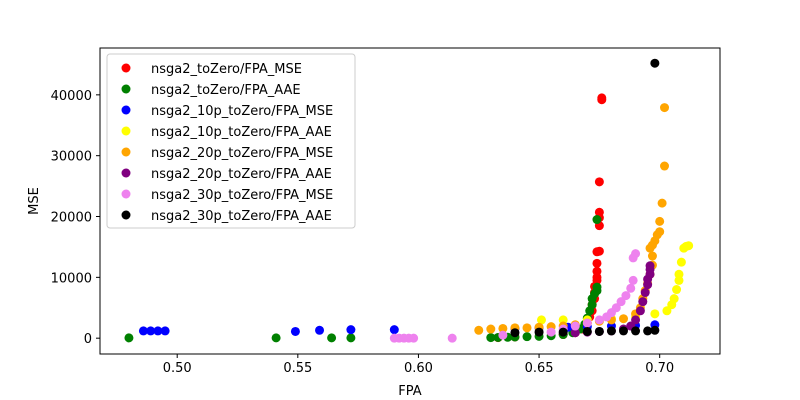 The height and width of the screenshot is (400, 800). I want to click on legend-label: nsga2_30p_toZero/FPA_MSE, so click(242, 195).